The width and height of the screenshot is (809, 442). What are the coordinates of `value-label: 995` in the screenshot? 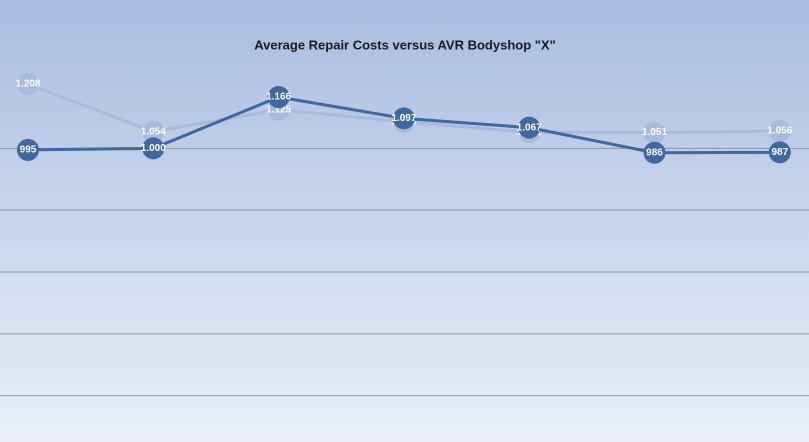 It's located at (28, 150).